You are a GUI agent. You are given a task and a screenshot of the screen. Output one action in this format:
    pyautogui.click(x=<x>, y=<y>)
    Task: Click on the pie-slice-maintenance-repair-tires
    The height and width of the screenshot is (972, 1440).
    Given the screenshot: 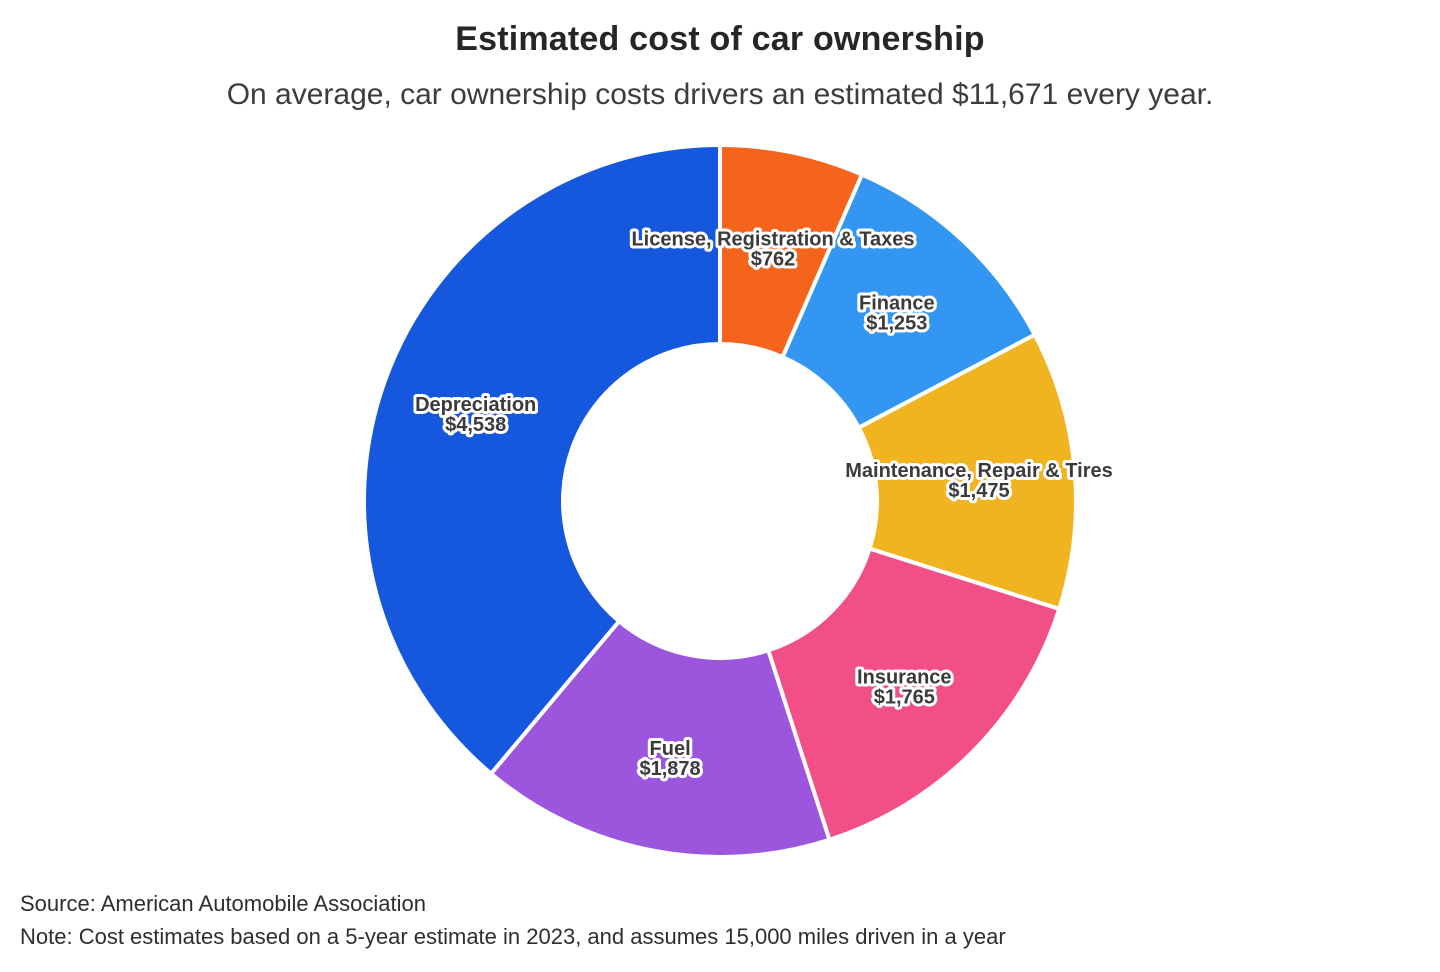 What is the action you would take?
    pyautogui.click(x=967, y=471)
    